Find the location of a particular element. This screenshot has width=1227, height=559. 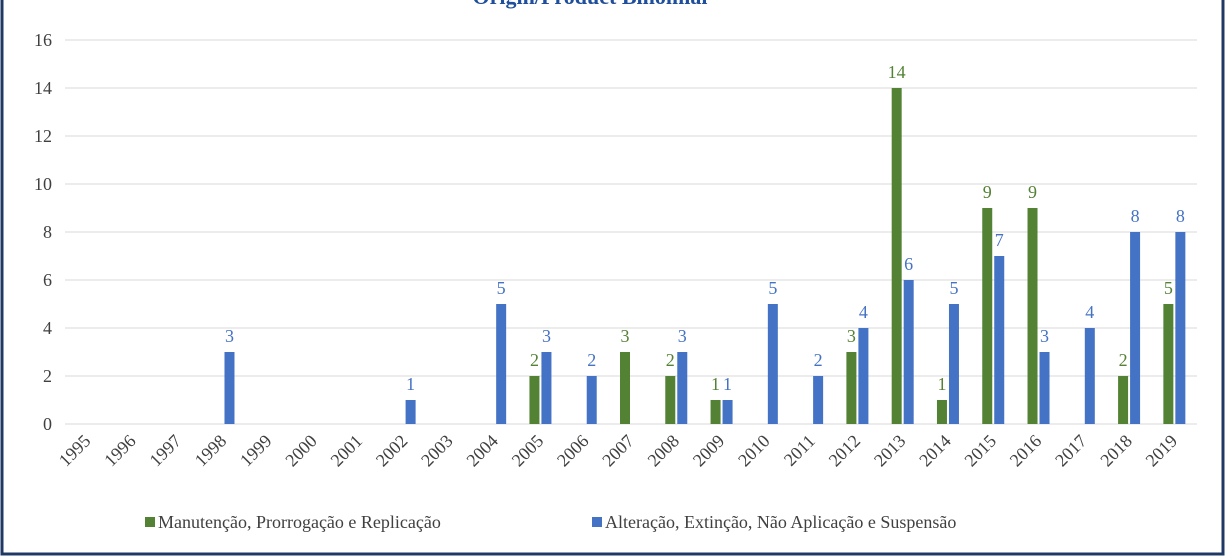

y-tick-label: 14 is located at coordinates (43, 88).